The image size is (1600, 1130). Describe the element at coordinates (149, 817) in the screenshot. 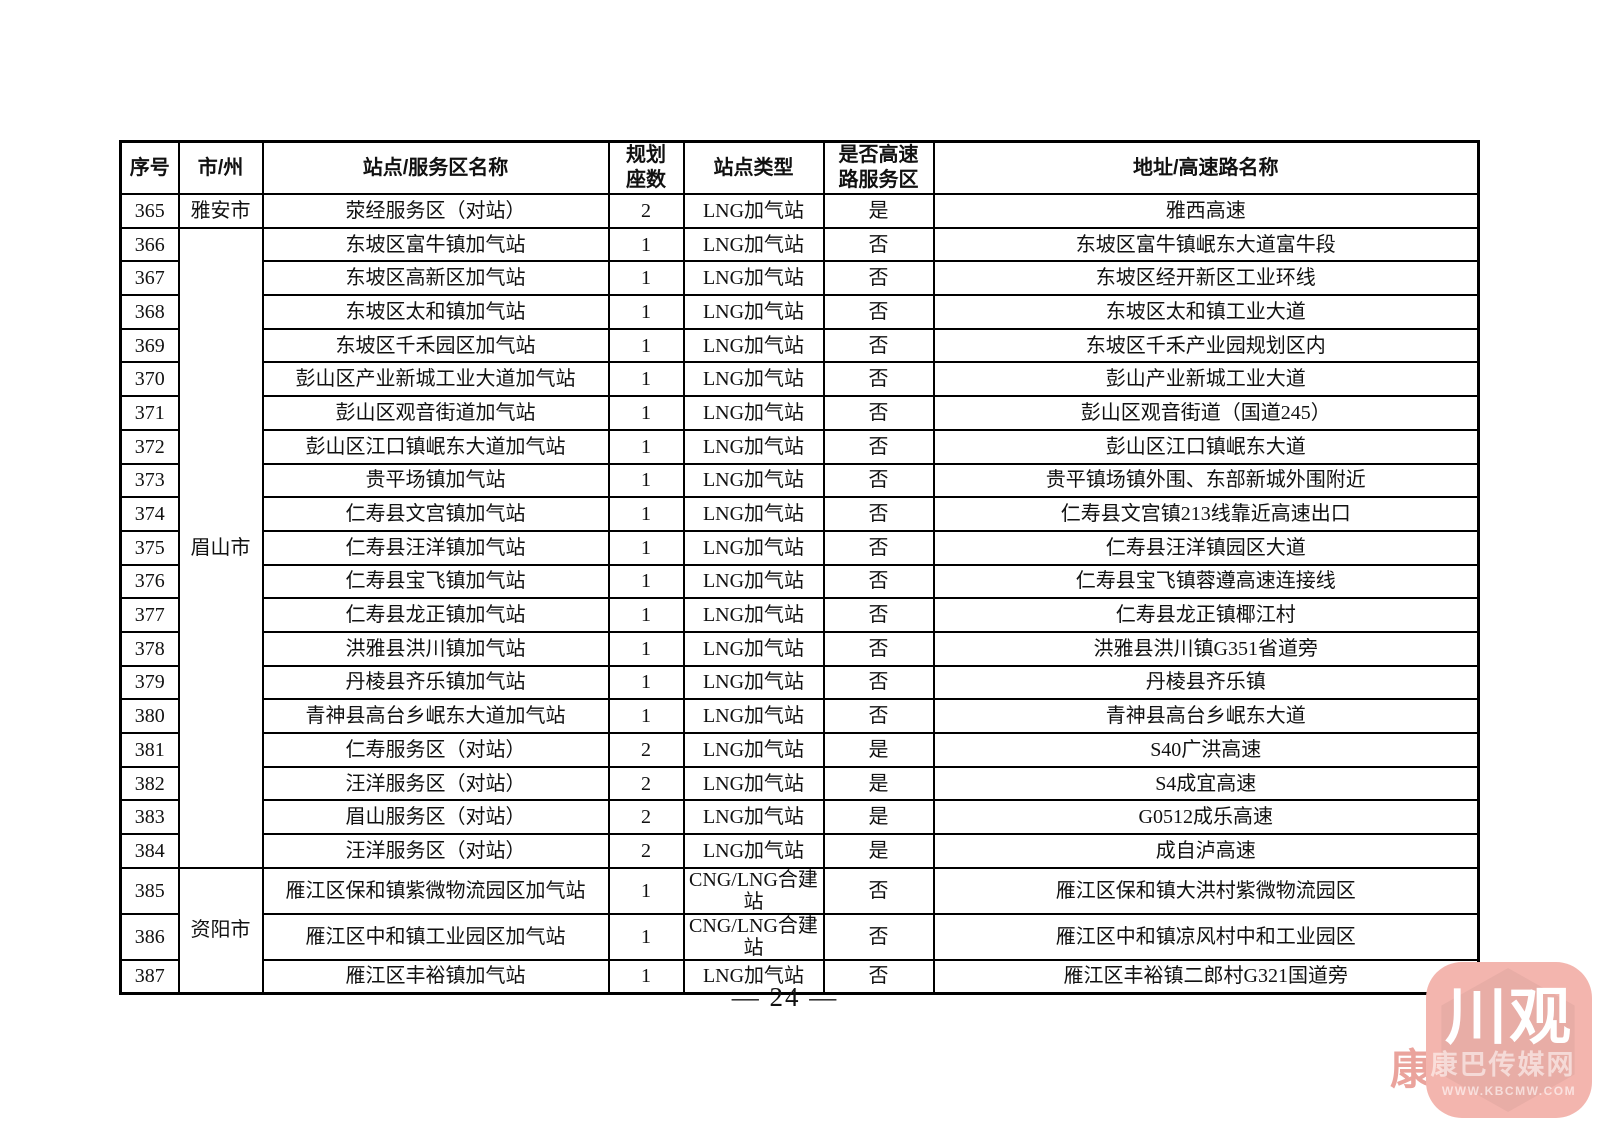

I see `cell-no: 383` at that location.